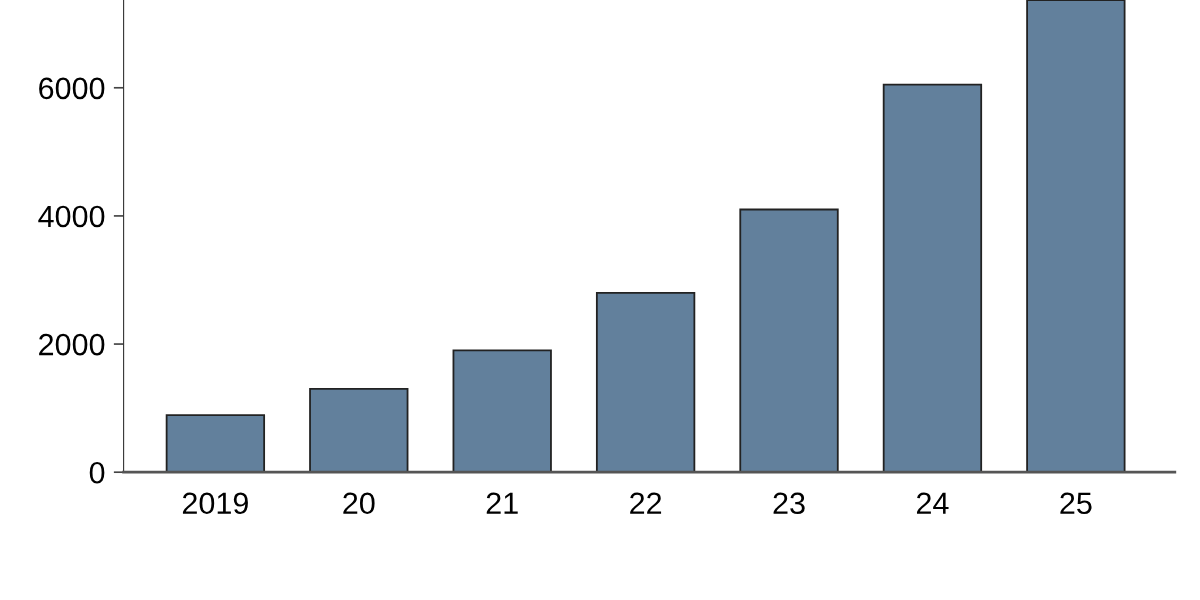 This screenshot has height=600, width=1200. What do you see at coordinates (72, 88) in the screenshot?
I see `y-tick-label: 6000` at bounding box center [72, 88].